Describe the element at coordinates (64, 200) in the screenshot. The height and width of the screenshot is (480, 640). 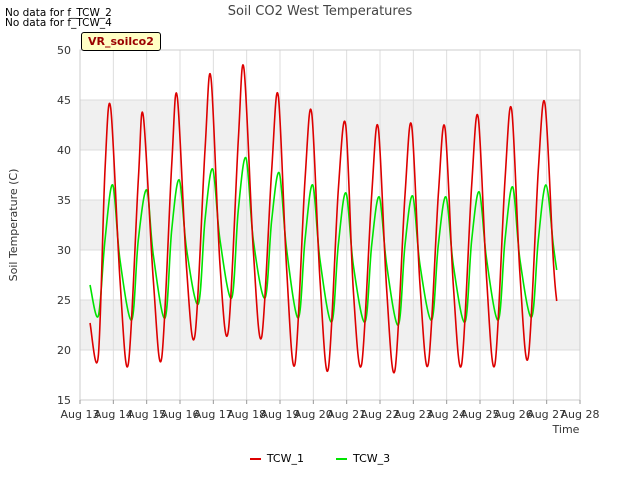
I see `y-tick-label: 35` at that location.